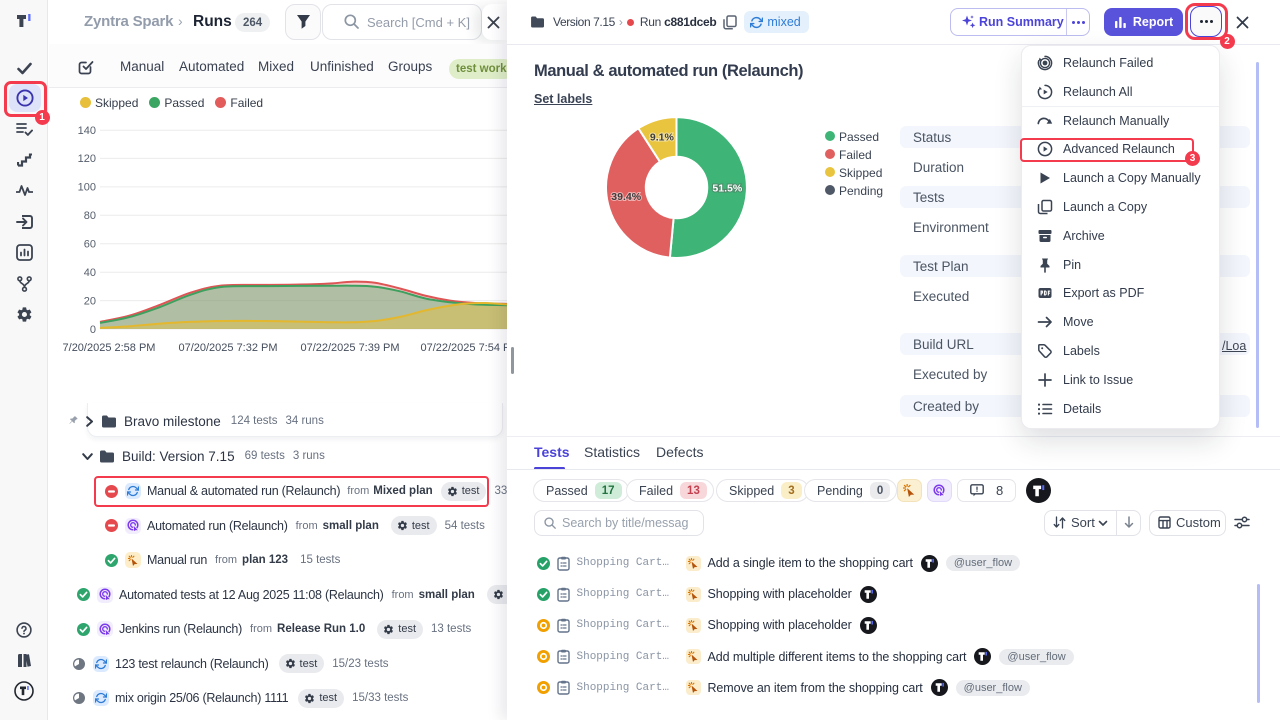 The width and height of the screenshot is (1280, 720). Describe the element at coordinates (87, 131) in the screenshot. I see `svg-text: 140` at that location.